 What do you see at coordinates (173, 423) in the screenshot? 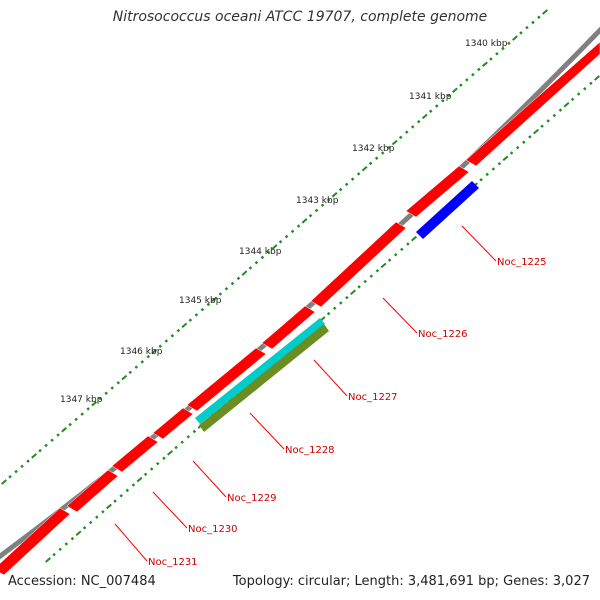
I see `gene-noc-1228-gene` at bounding box center [173, 423].